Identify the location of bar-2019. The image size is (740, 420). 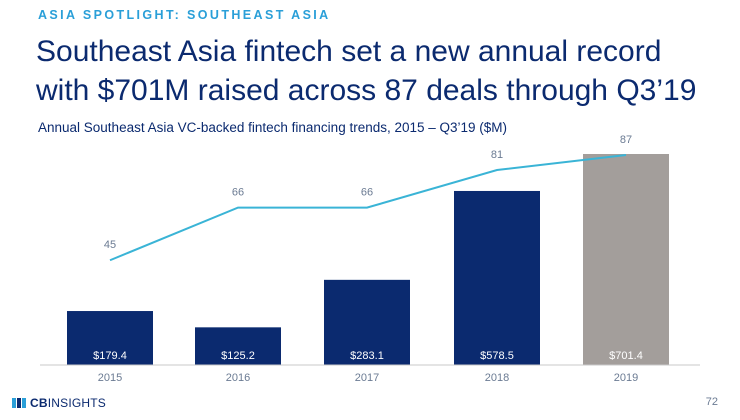
(626, 259).